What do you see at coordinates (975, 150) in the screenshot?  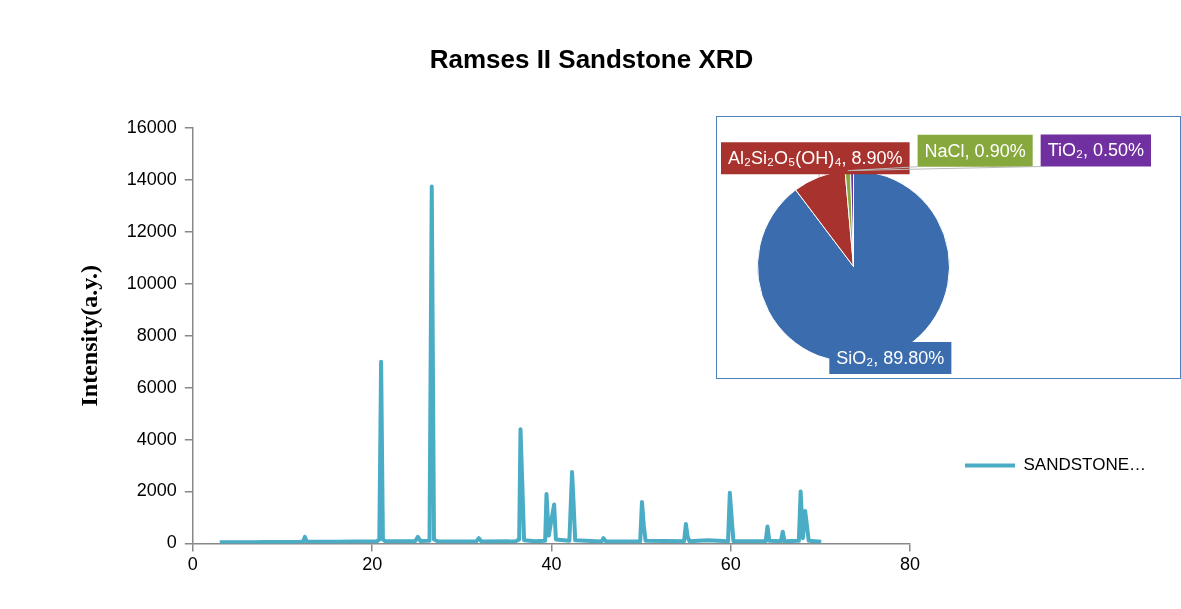 I see `slice-label: NaCl, 0.90%` at bounding box center [975, 150].